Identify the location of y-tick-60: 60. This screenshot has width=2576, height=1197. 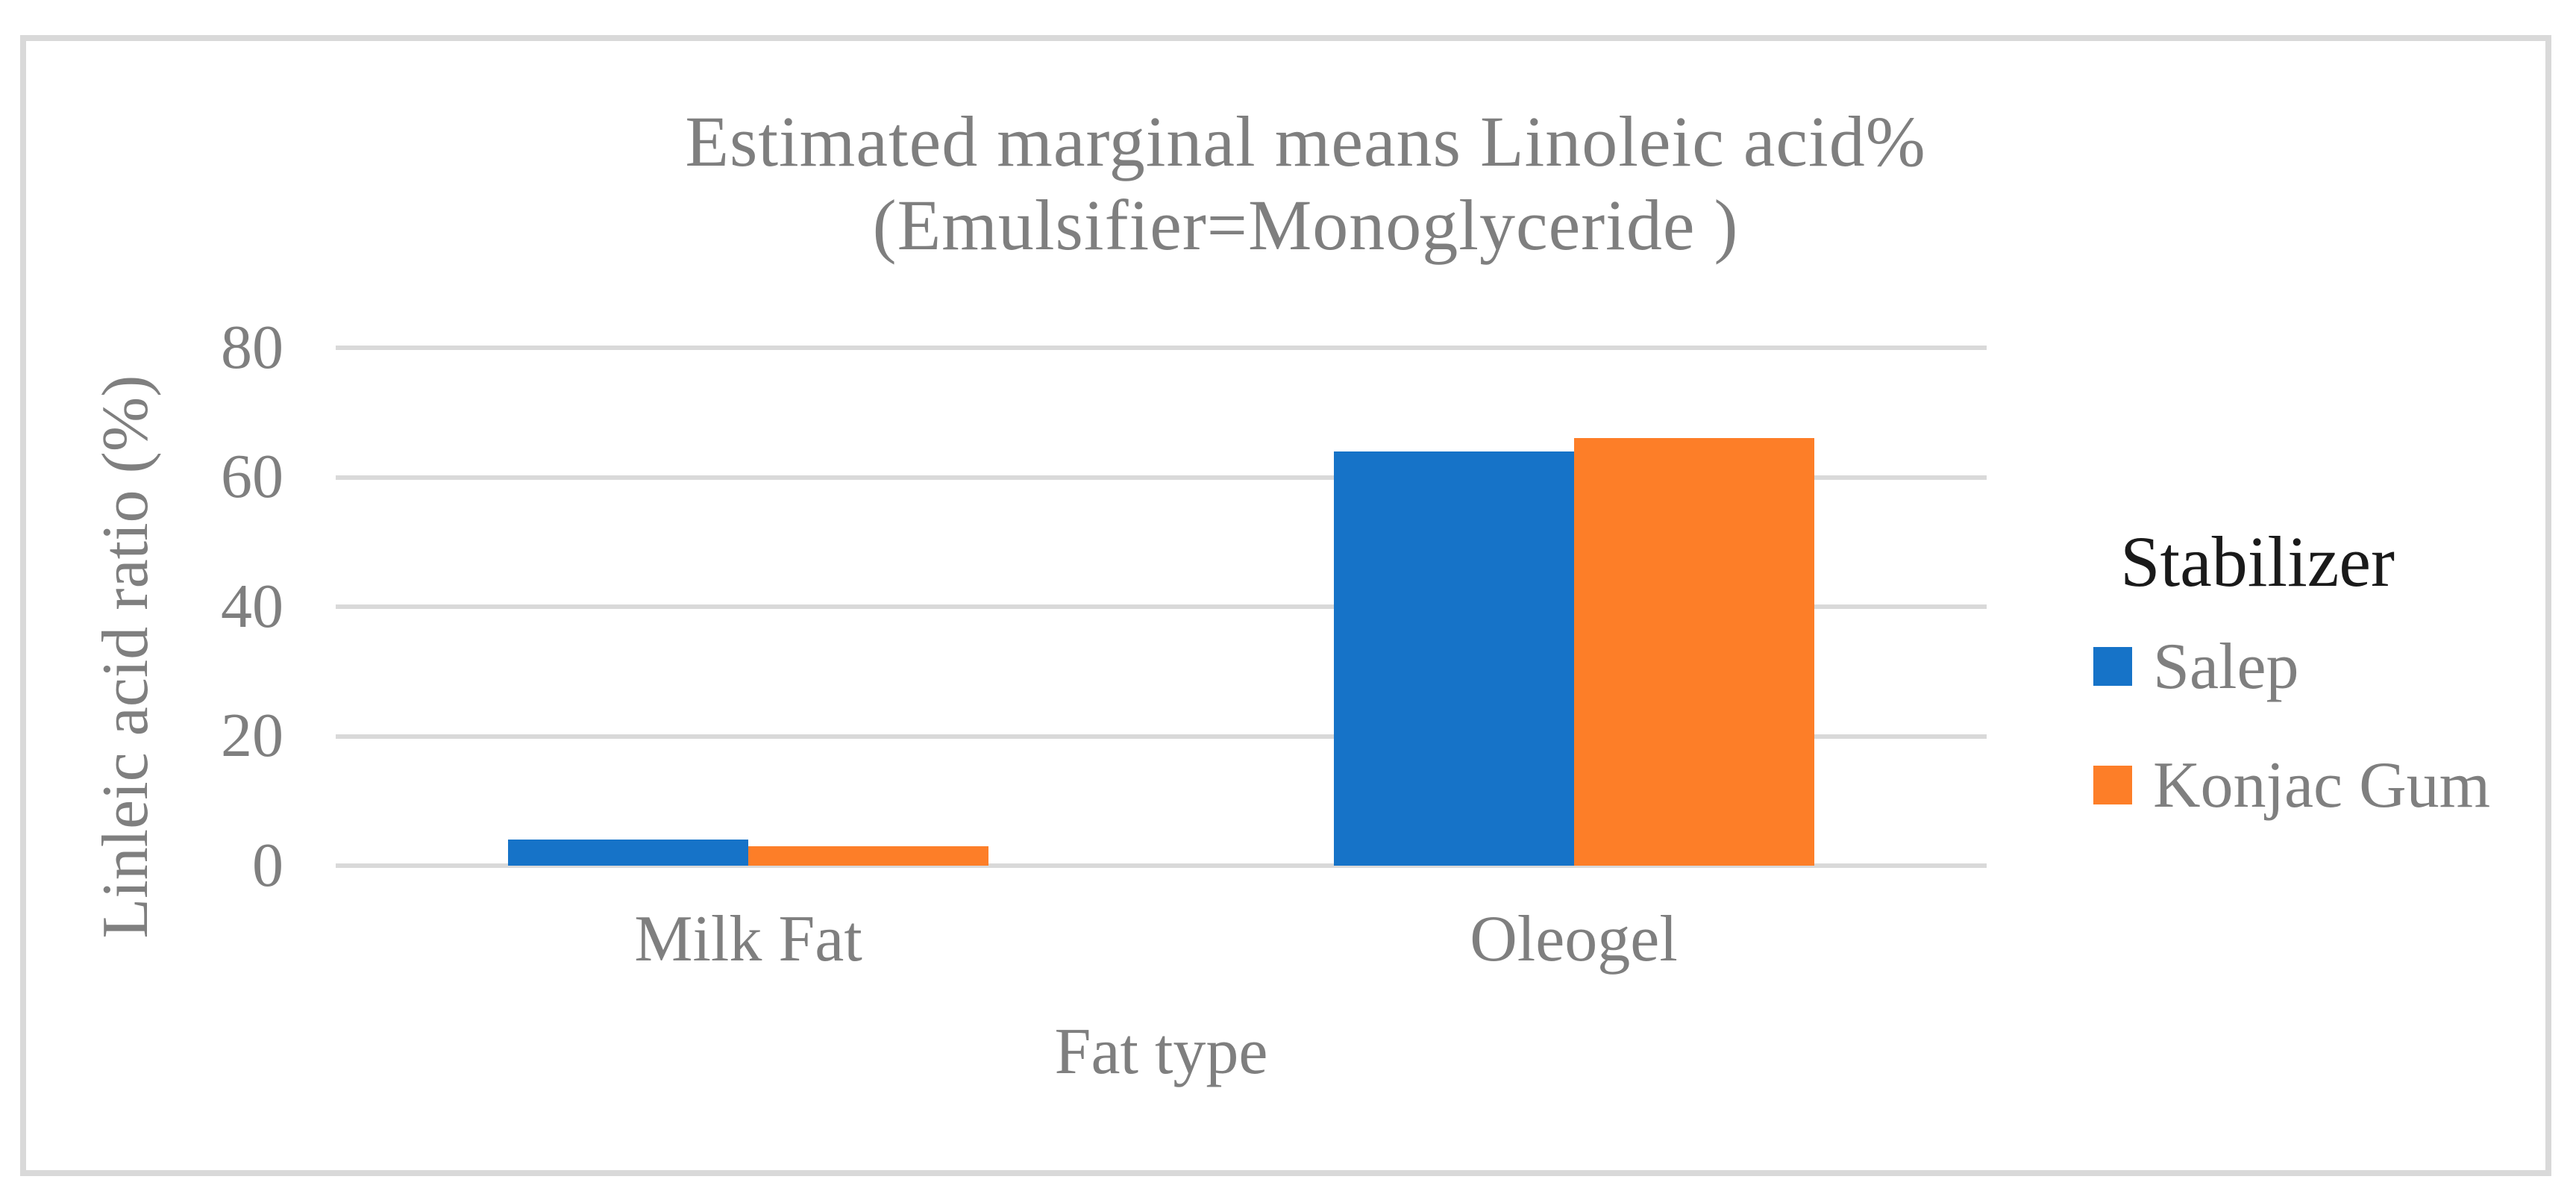
(252, 476).